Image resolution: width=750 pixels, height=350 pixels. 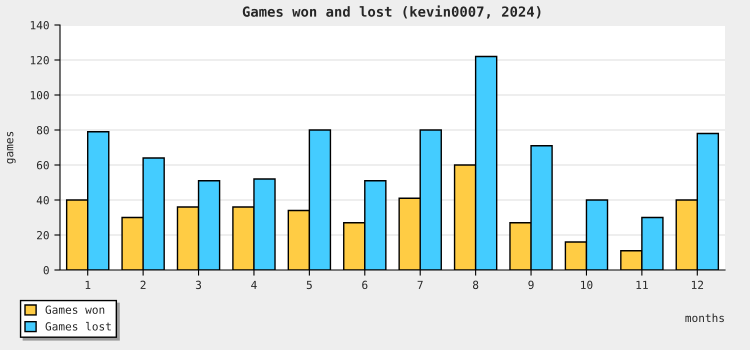 I want to click on y-tick-label: 100, so click(x=39, y=95).